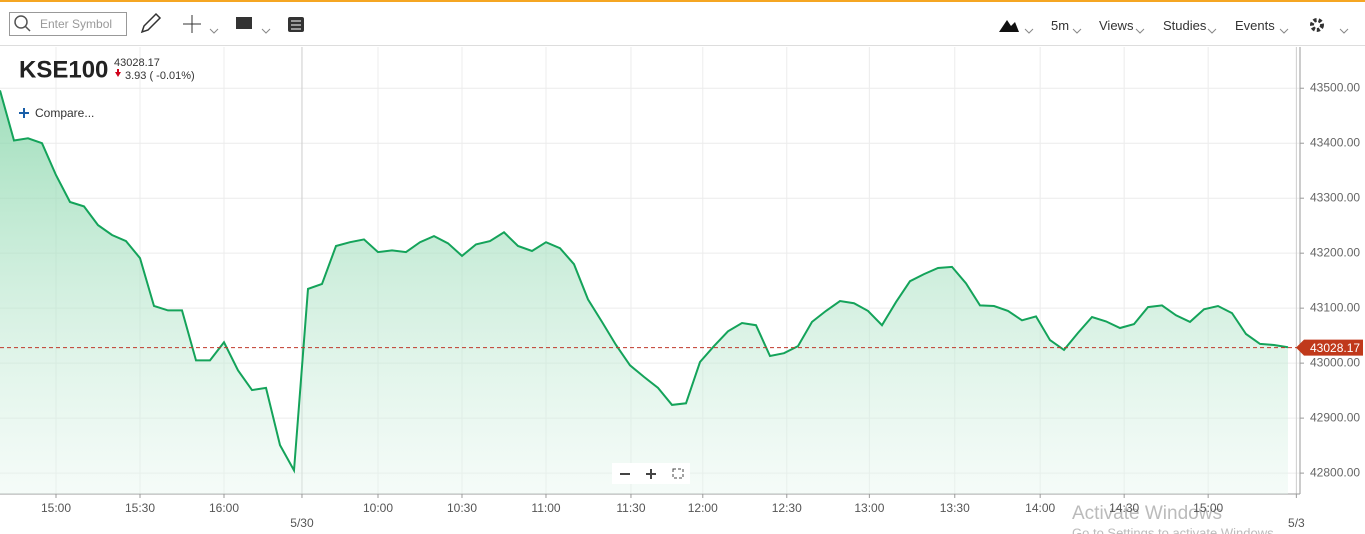 This screenshot has width=1365, height=534. I want to click on chevrons, so click(1210, 26).